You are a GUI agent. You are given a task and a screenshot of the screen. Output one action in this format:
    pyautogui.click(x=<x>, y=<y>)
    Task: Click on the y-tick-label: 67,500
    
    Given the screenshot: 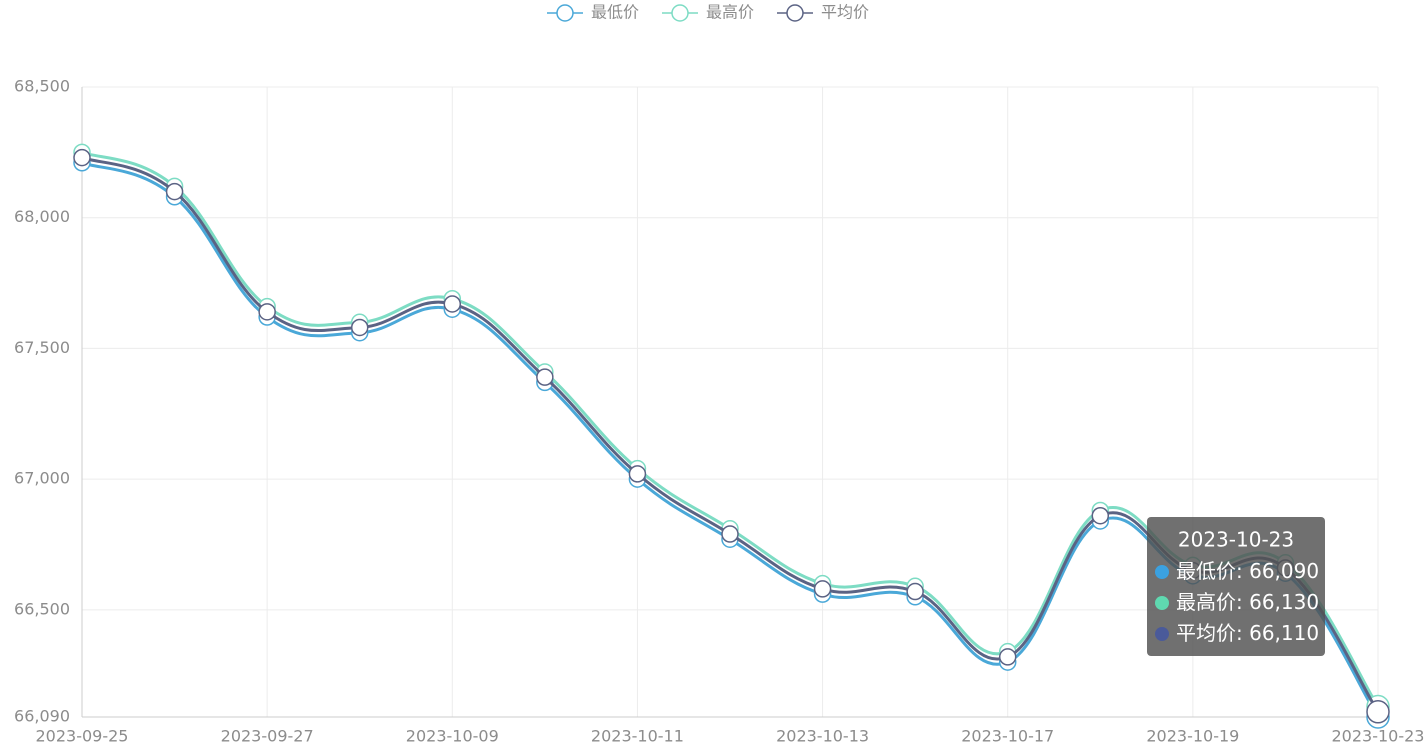 What is the action you would take?
    pyautogui.click(x=42, y=347)
    